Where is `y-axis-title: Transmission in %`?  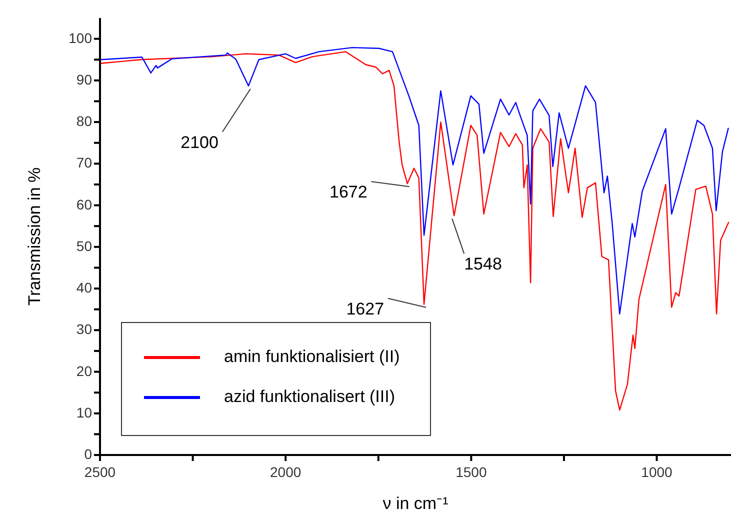 y-axis-title: Transmission in % is located at coordinates (34, 236).